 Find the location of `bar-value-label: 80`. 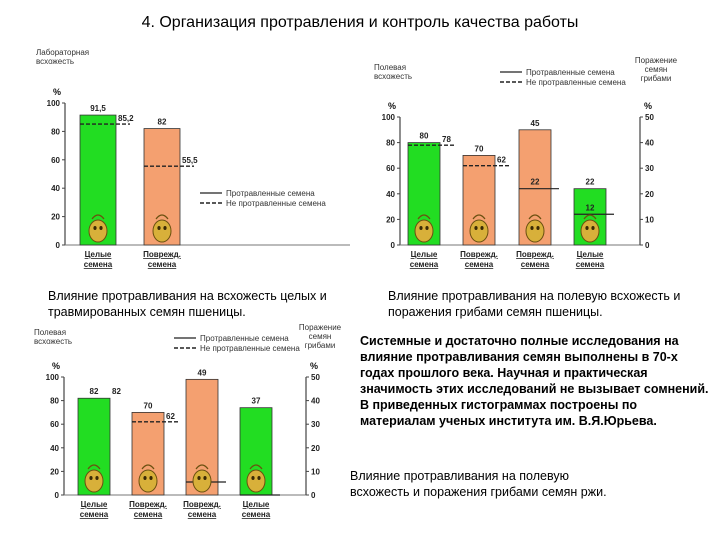

bar-value-label: 80 is located at coordinates (424, 136).